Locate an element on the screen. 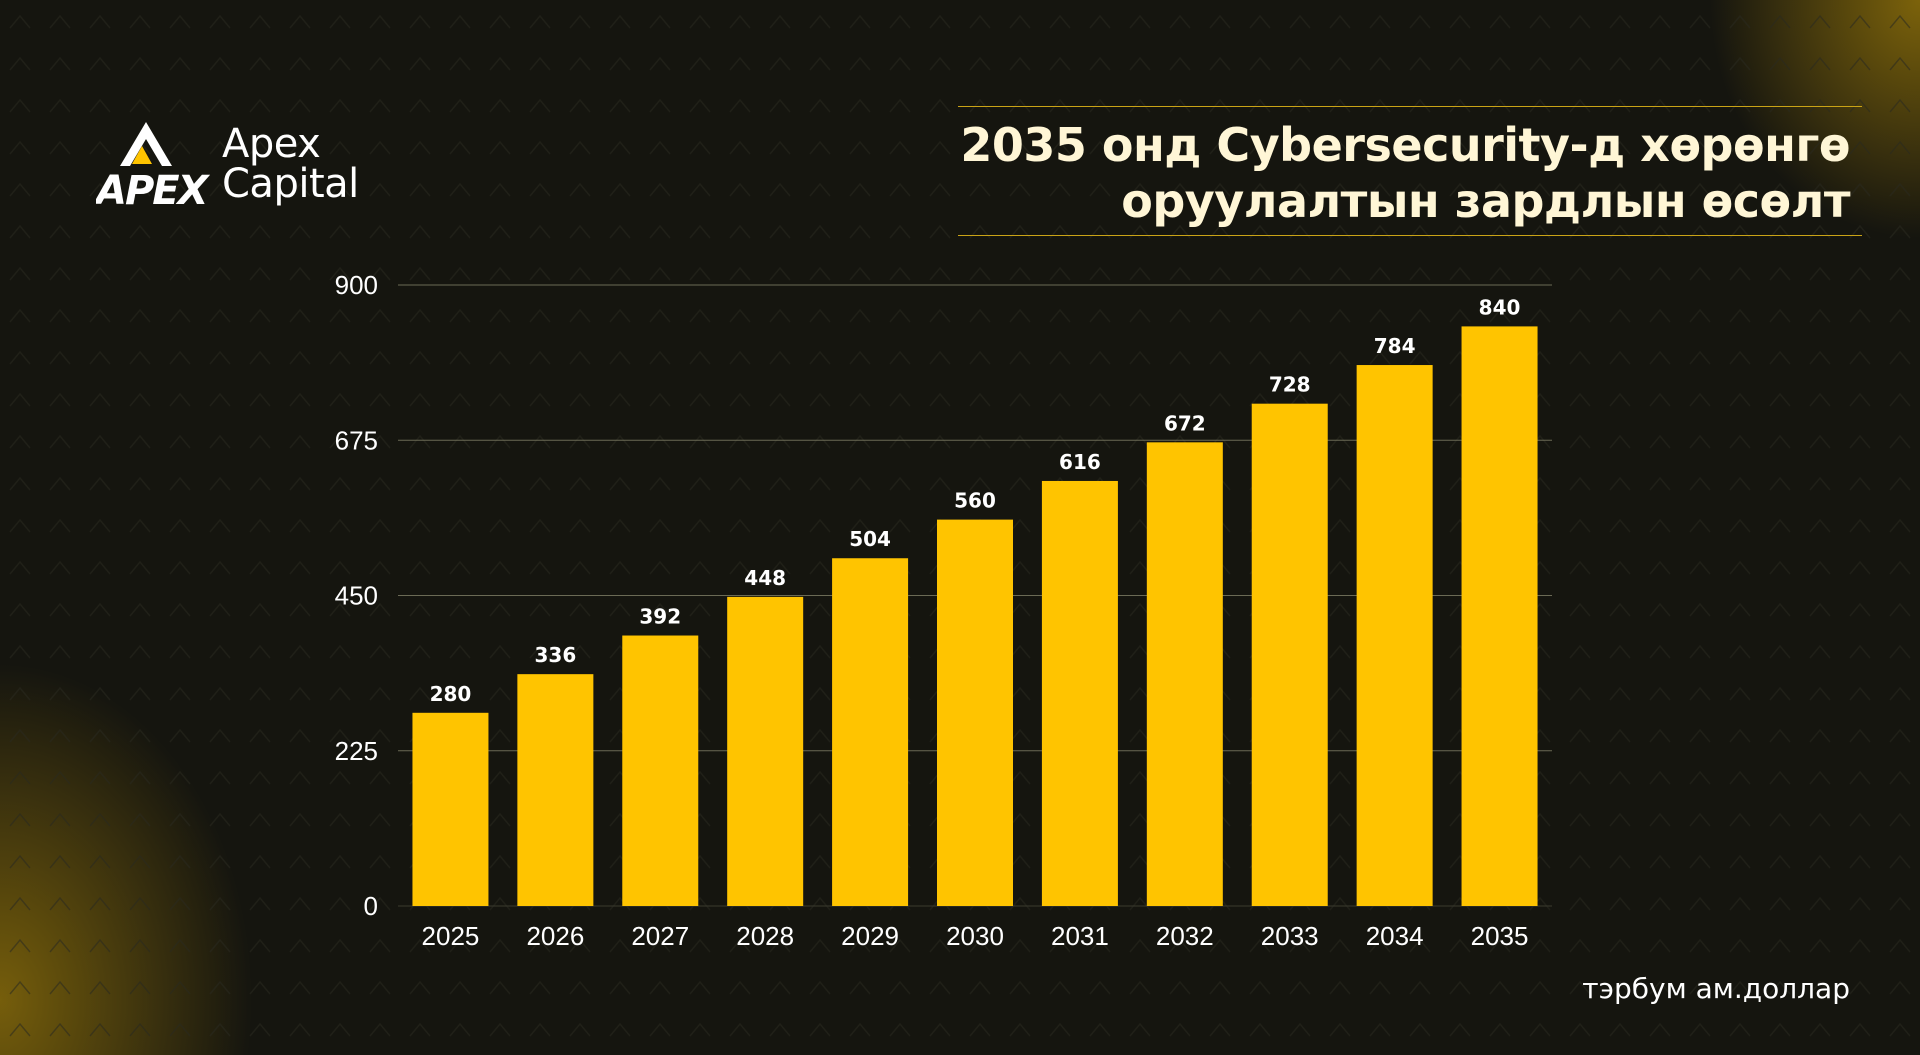 The width and height of the screenshot is (1920, 1055). data-label-2035: 840 is located at coordinates (1500, 307).